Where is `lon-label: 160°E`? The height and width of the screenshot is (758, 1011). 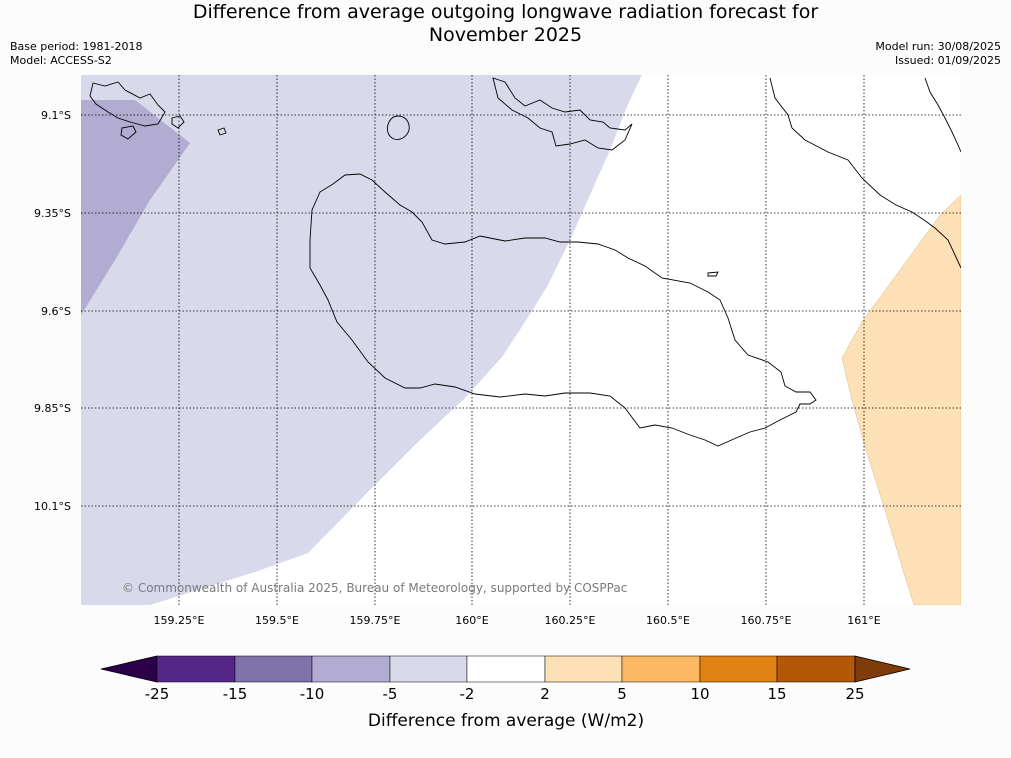 lon-label: 160°E is located at coordinates (471, 620).